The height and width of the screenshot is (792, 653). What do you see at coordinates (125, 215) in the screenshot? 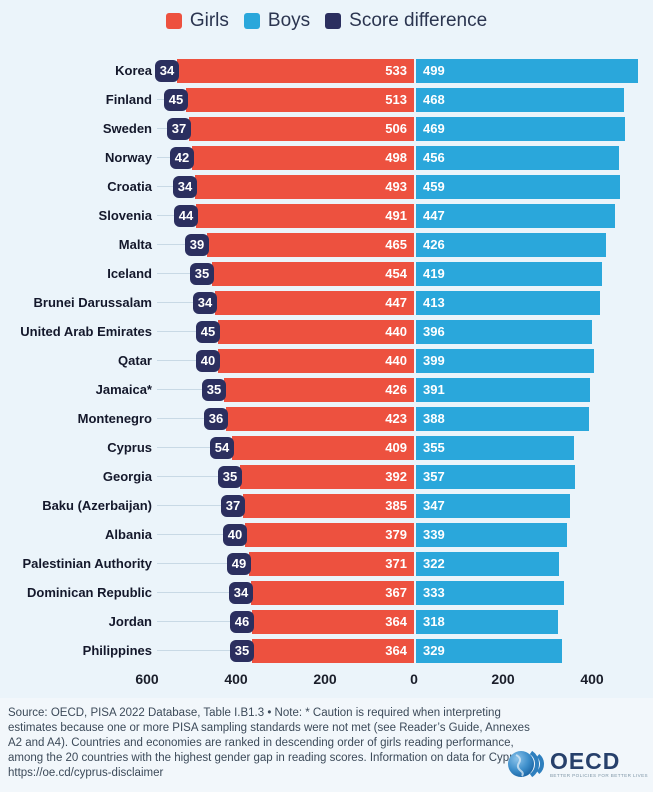
I see `country-label: Slovenia` at bounding box center [125, 215].